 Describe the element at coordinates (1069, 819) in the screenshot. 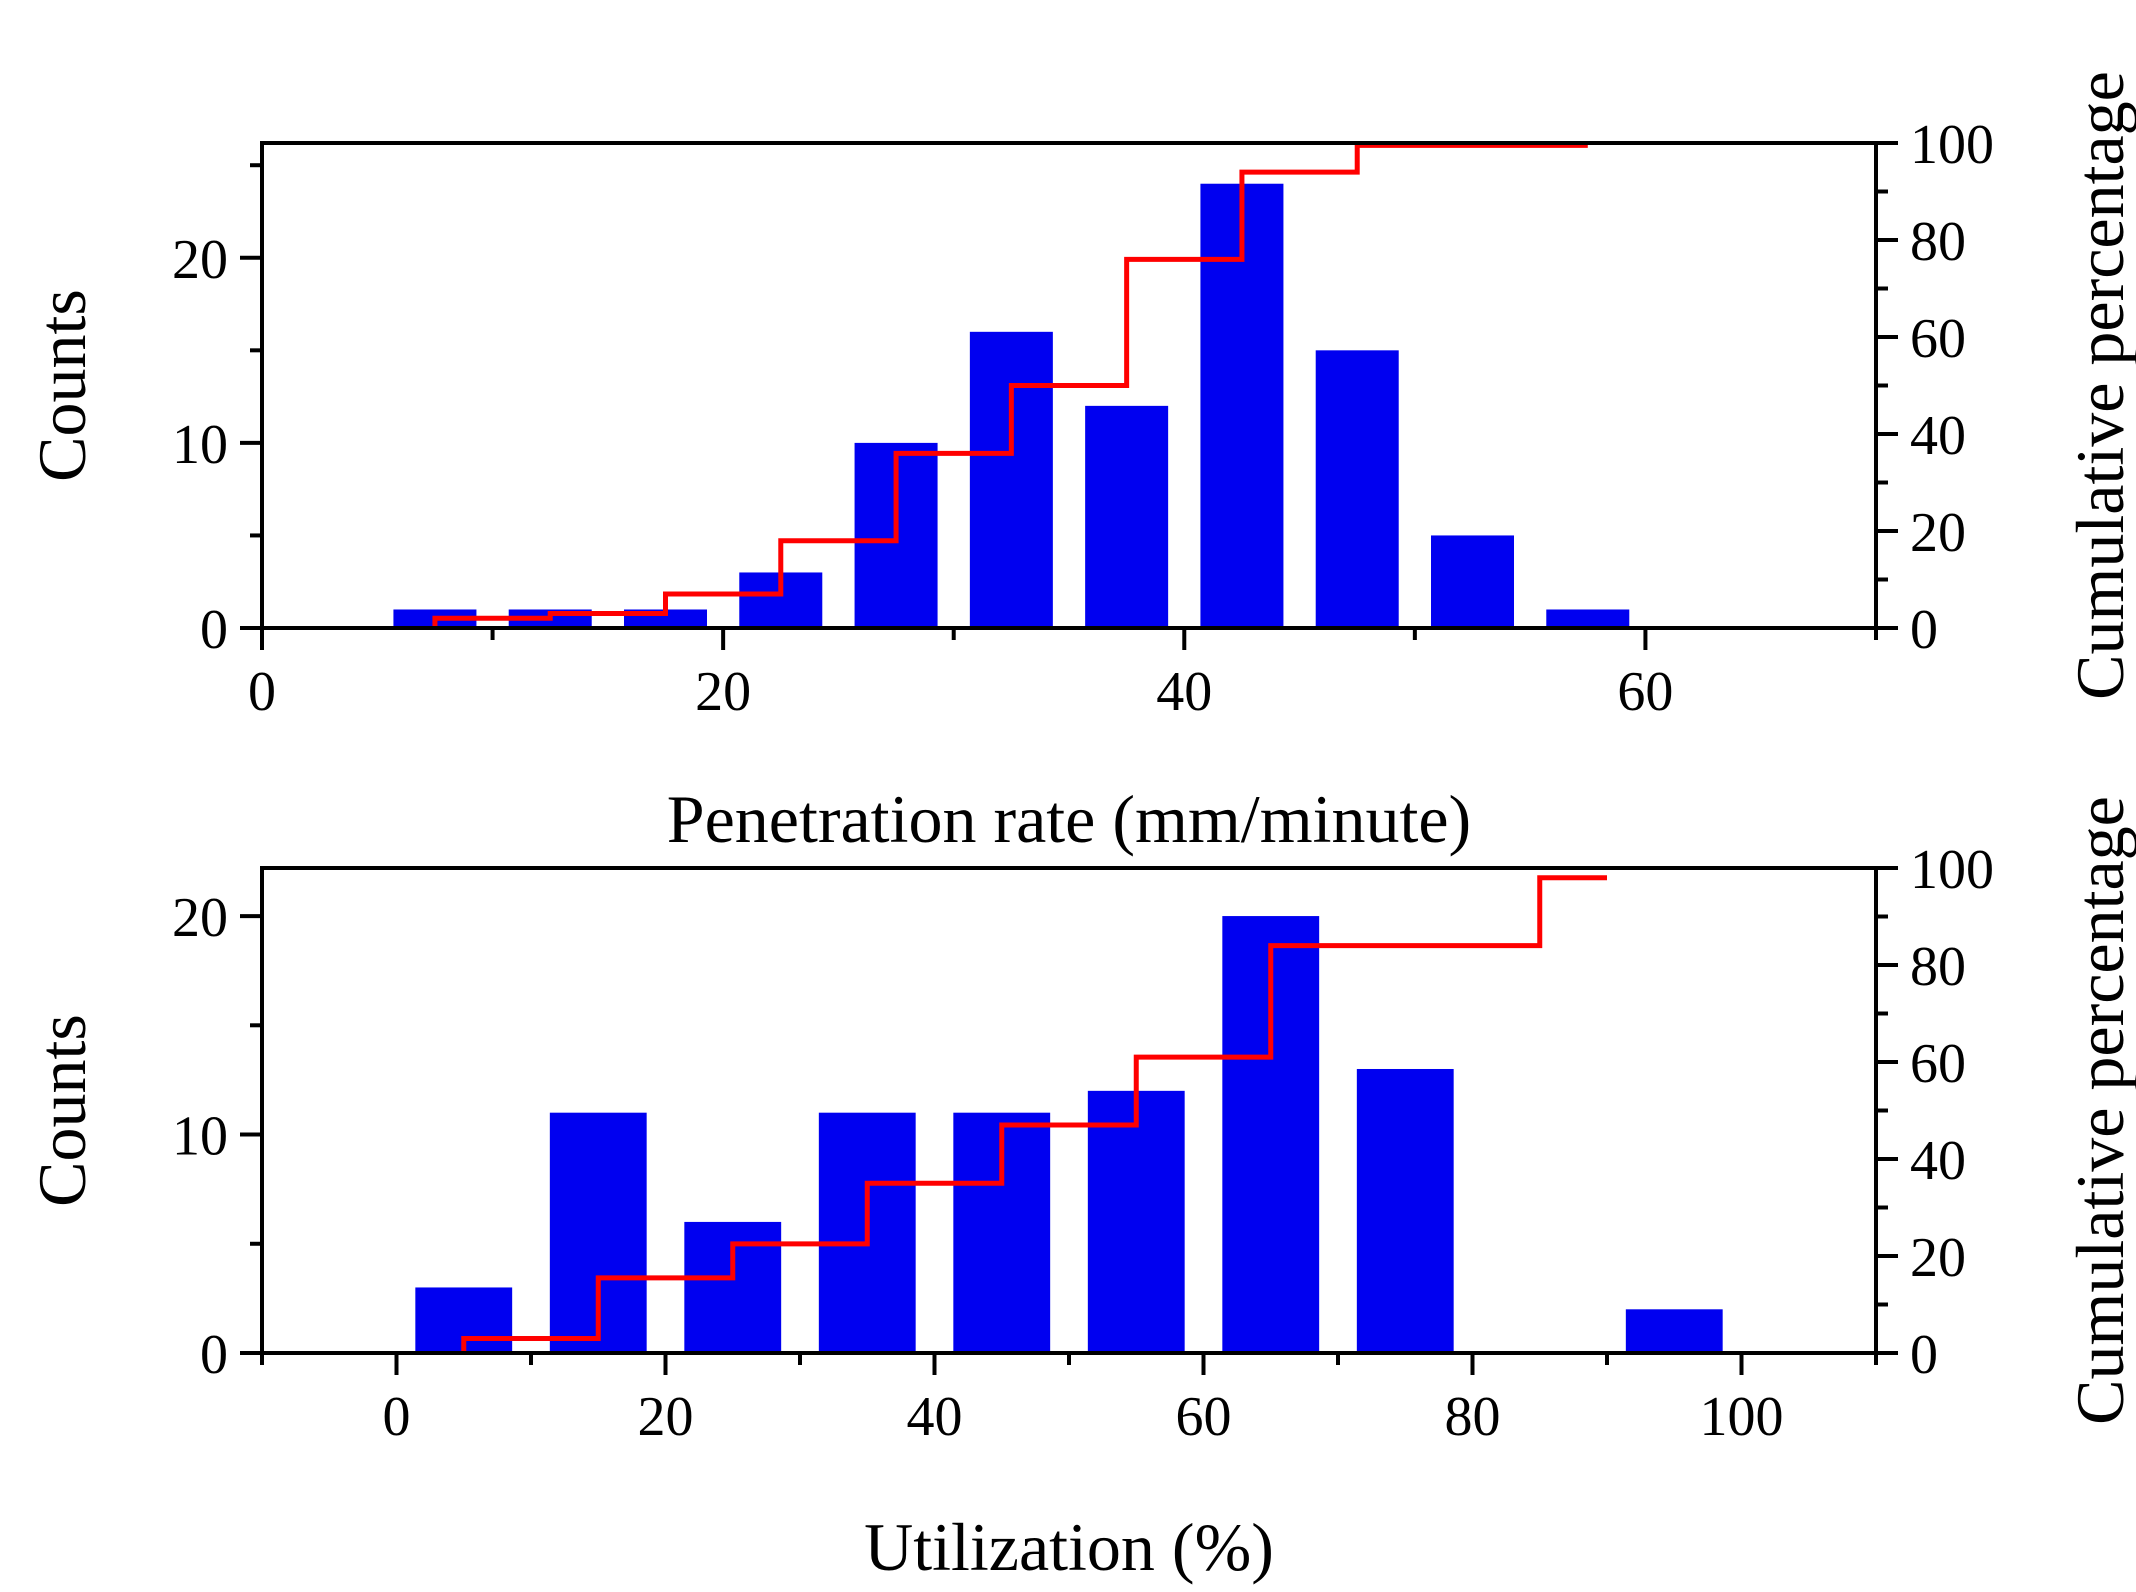

I see `x-axis-title: Penetration rate (mm/minute)` at that location.